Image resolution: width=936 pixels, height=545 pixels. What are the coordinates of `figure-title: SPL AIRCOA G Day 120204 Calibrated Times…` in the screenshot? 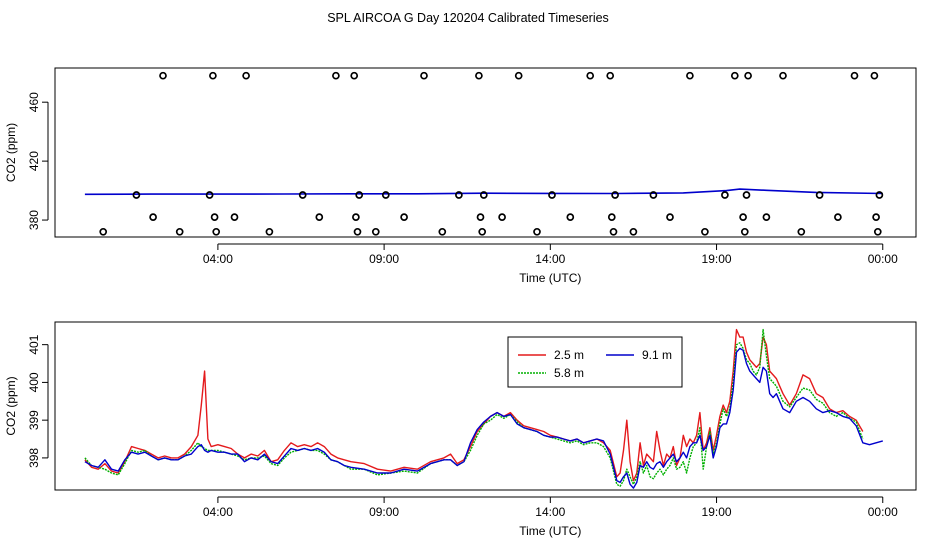 It's located at (468, 18).